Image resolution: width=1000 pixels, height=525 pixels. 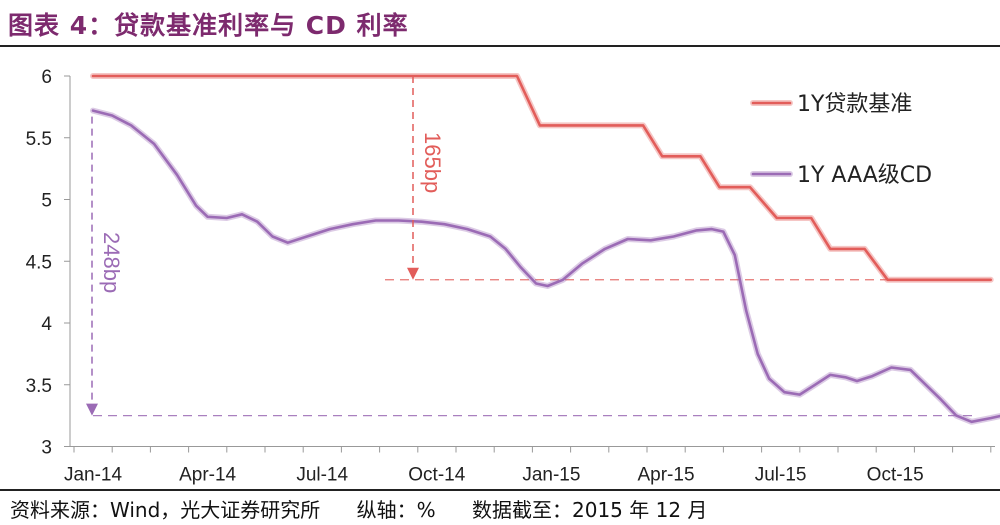 I want to click on y-tick-label: 6, so click(x=46, y=77).